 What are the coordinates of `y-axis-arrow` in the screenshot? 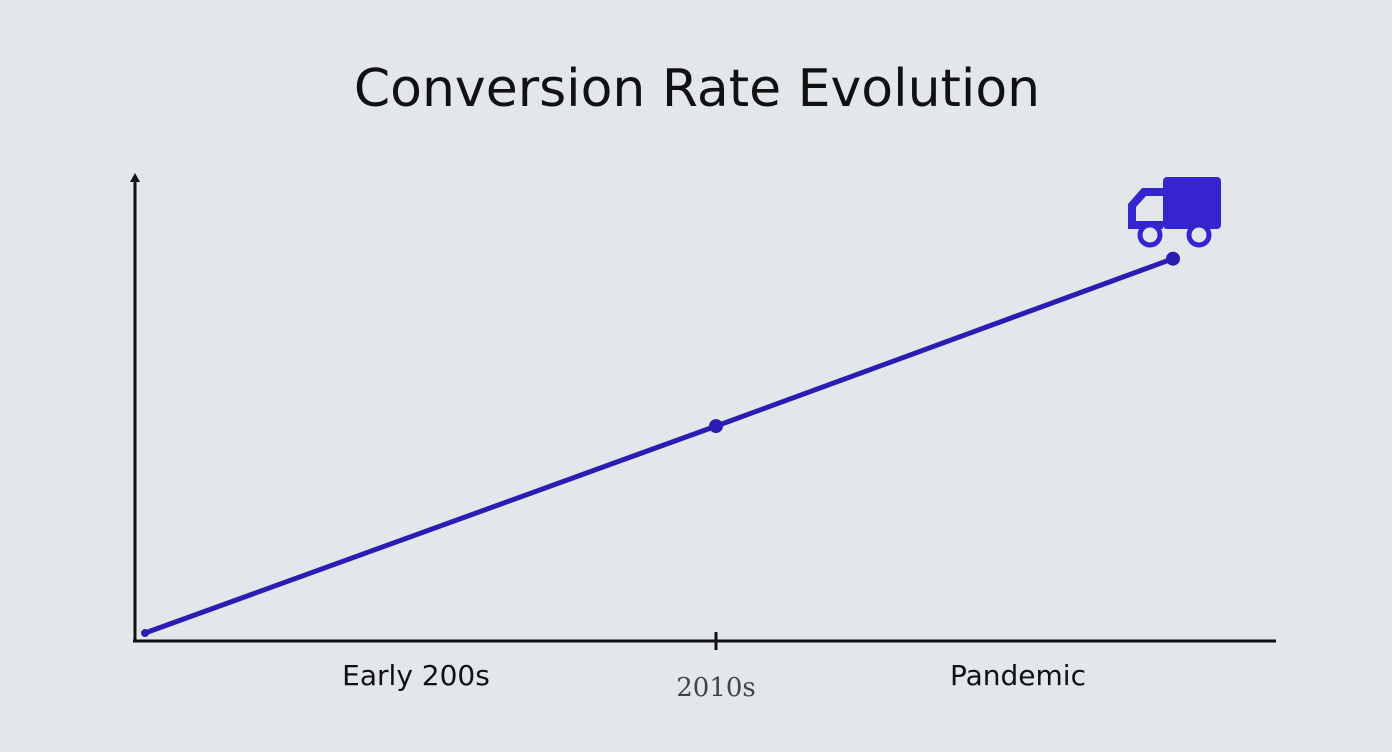 It's located at (135, 177).